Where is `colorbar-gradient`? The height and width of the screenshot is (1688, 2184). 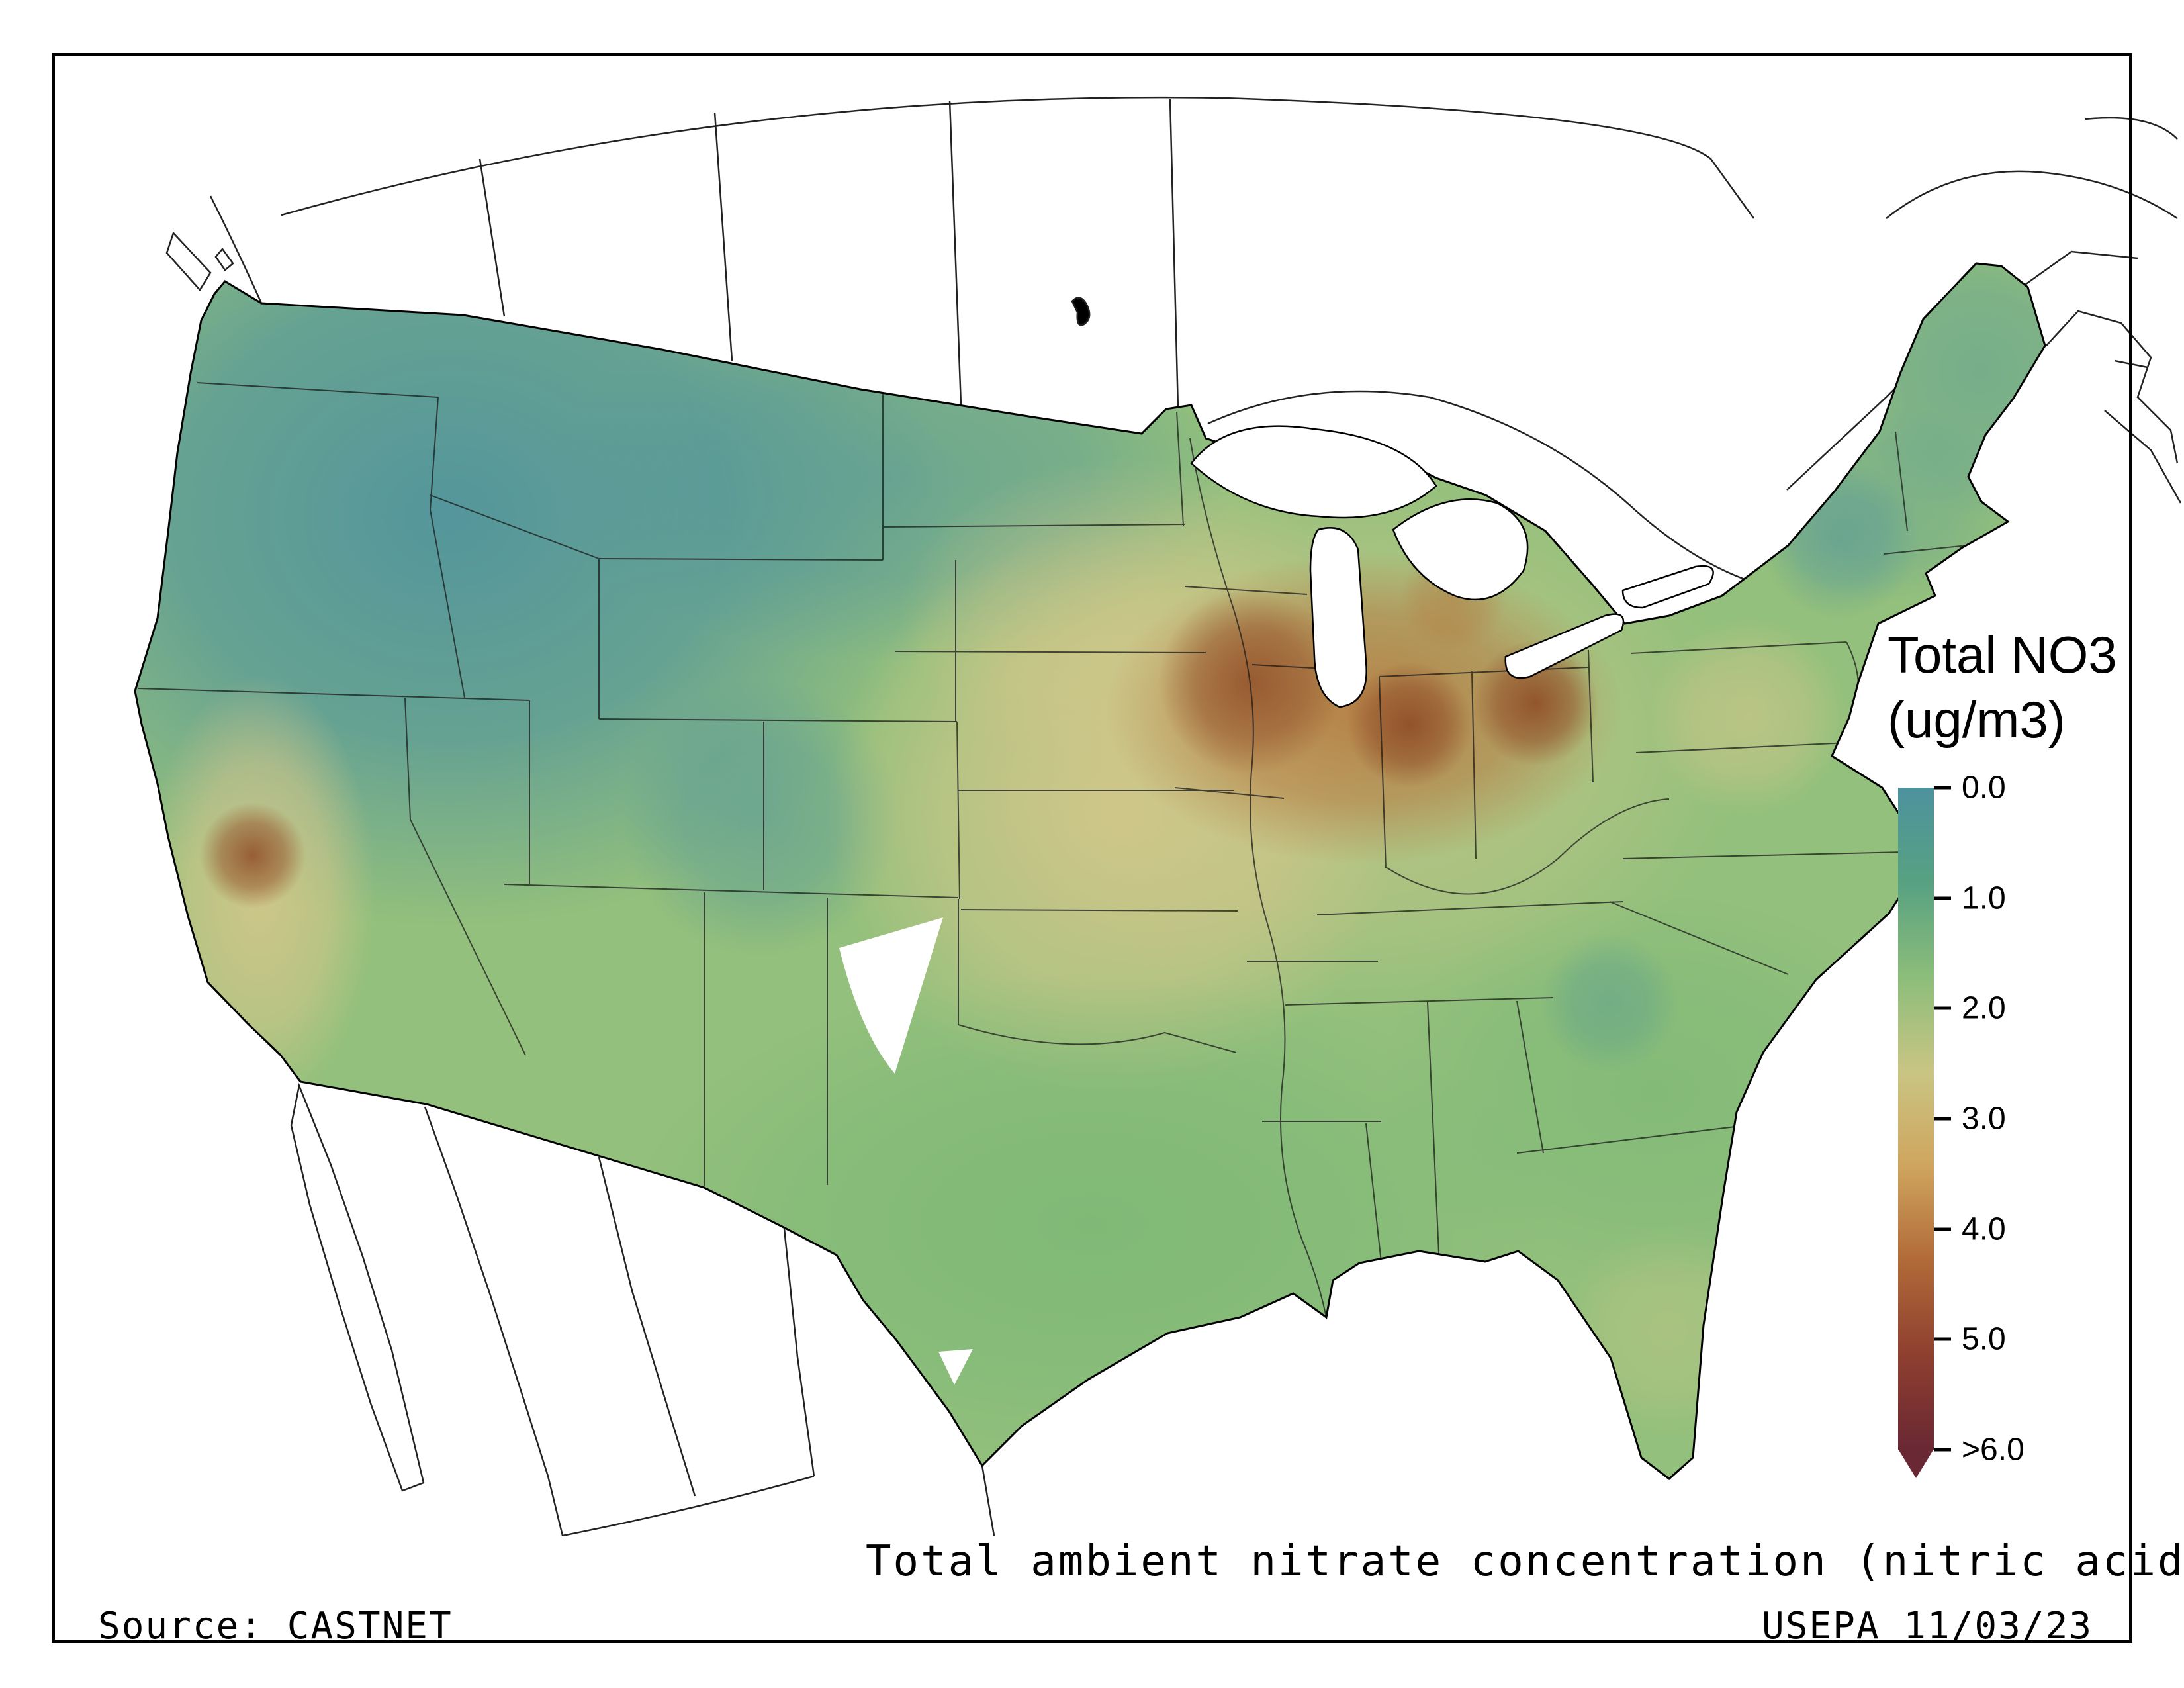
colorbar-gradient is located at coordinates (1916, 1119).